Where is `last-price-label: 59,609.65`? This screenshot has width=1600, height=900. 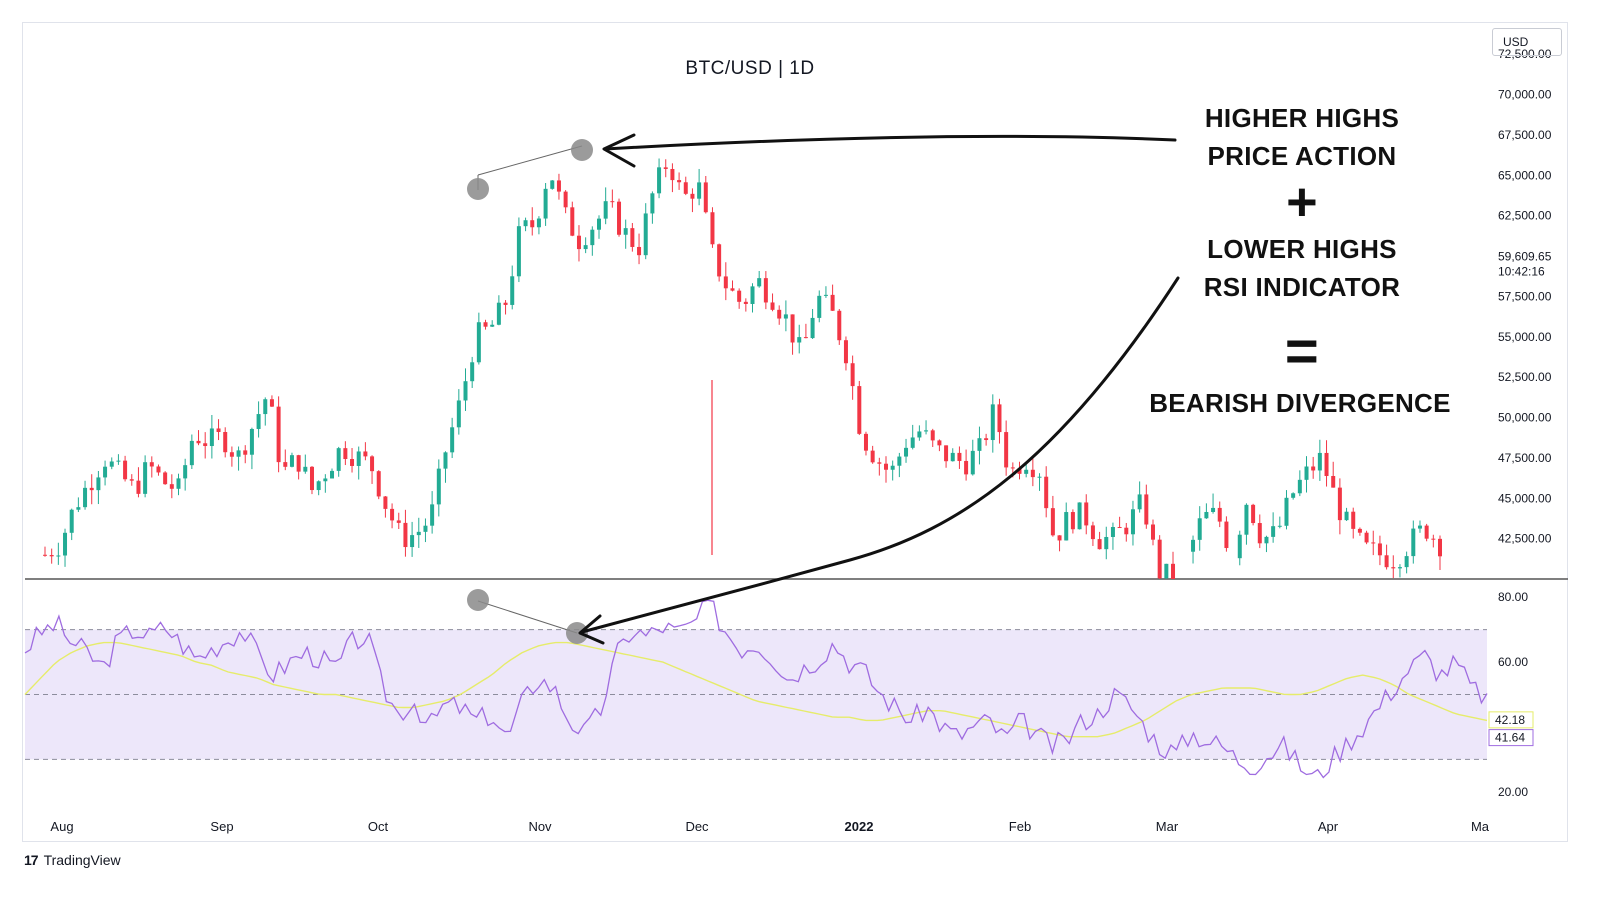 last-price-label: 59,609.65 is located at coordinates (1525, 256).